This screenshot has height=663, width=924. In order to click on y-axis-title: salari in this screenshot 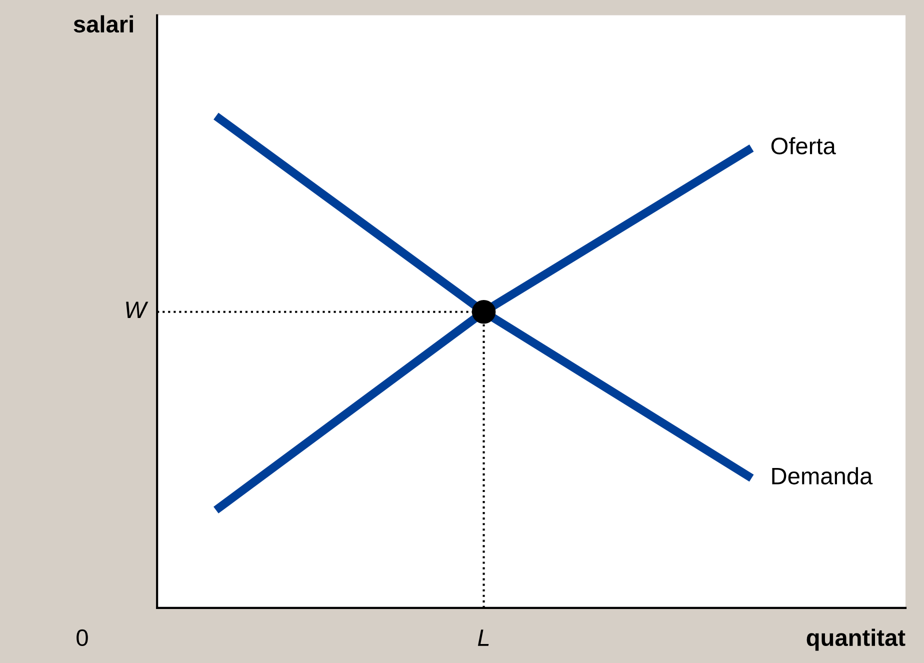, I will do `click(103, 24)`.